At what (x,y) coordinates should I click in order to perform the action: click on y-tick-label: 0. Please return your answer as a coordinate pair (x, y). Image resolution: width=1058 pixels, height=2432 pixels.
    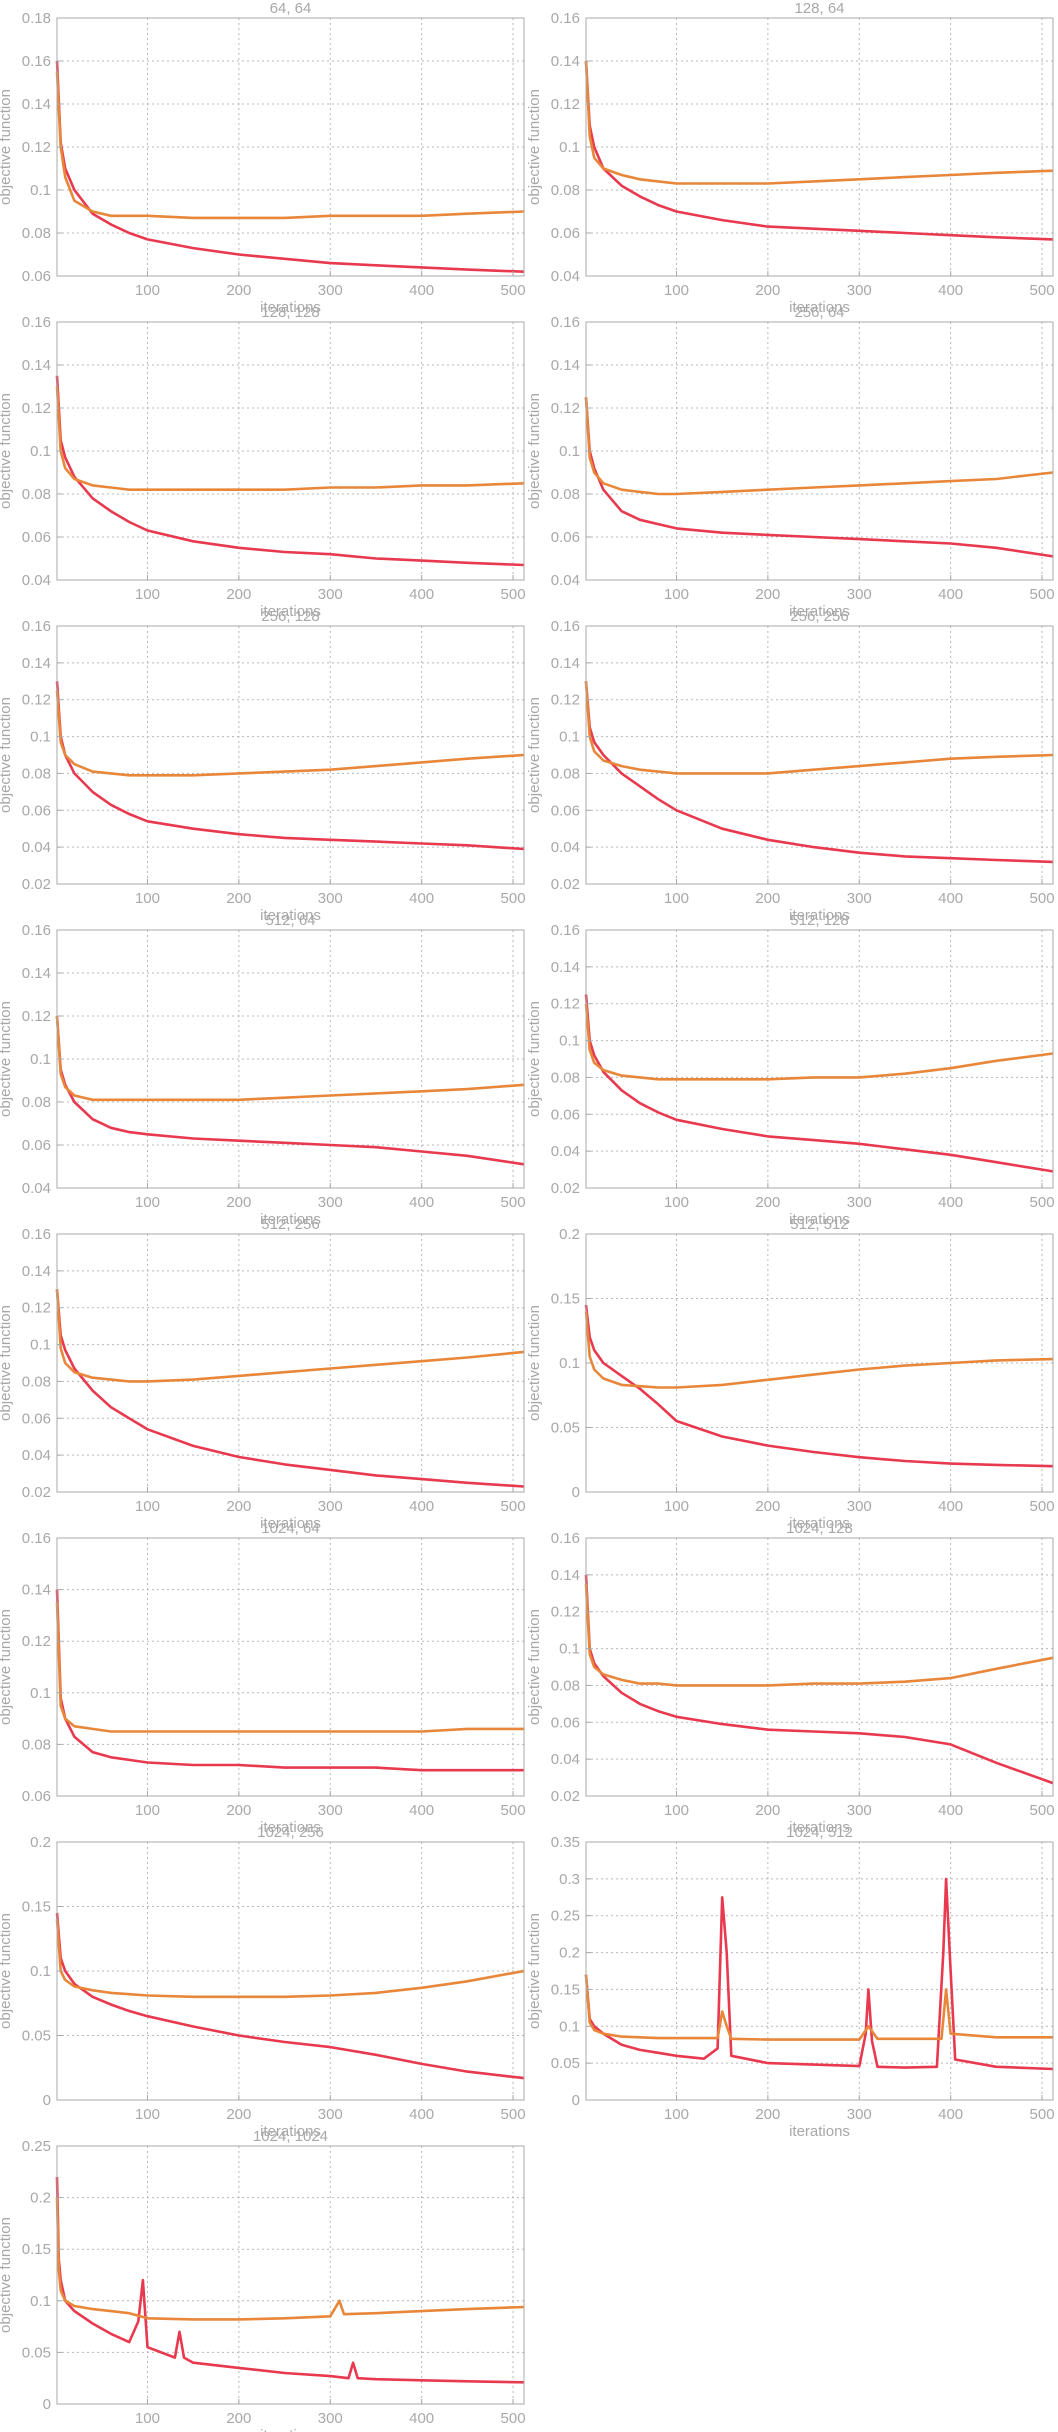
    Looking at the image, I should click on (47, 2100).